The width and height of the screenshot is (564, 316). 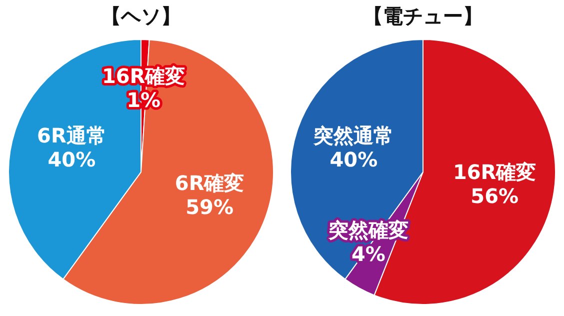 What do you see at coordinates (210, 206) in the screenshot?
I see `data-label: 59%` at bounding box center [210, 206].